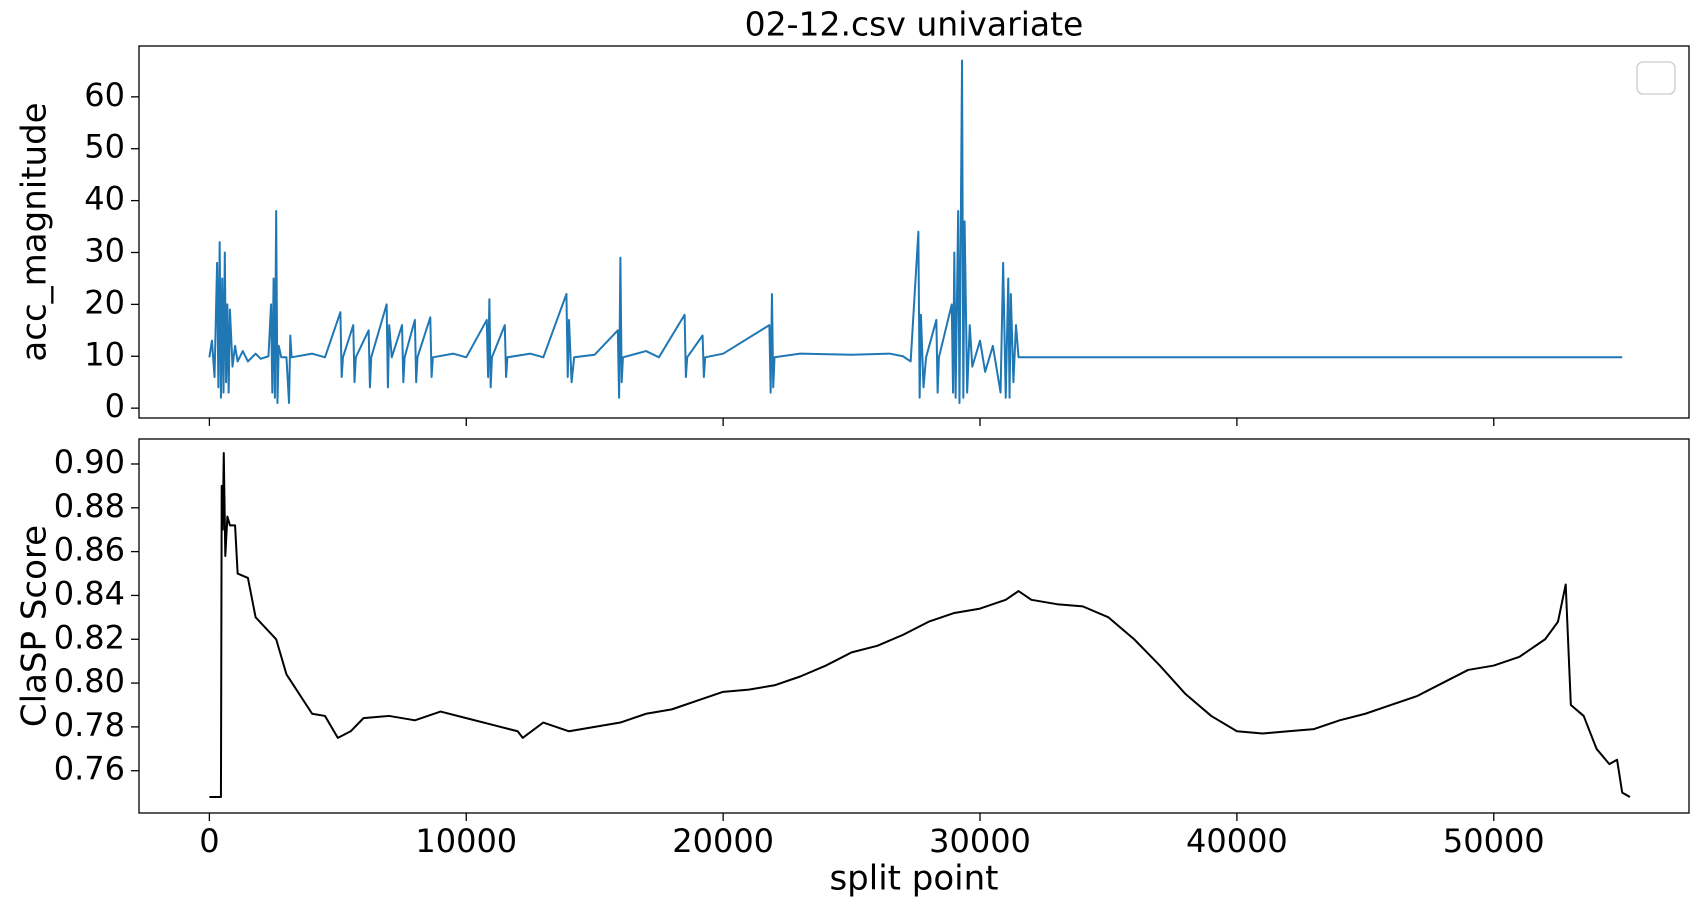 Image resolution: width=1700 pixels, height=908 pixels. I want to click on x-axis-label: split point, so click(913, 879).